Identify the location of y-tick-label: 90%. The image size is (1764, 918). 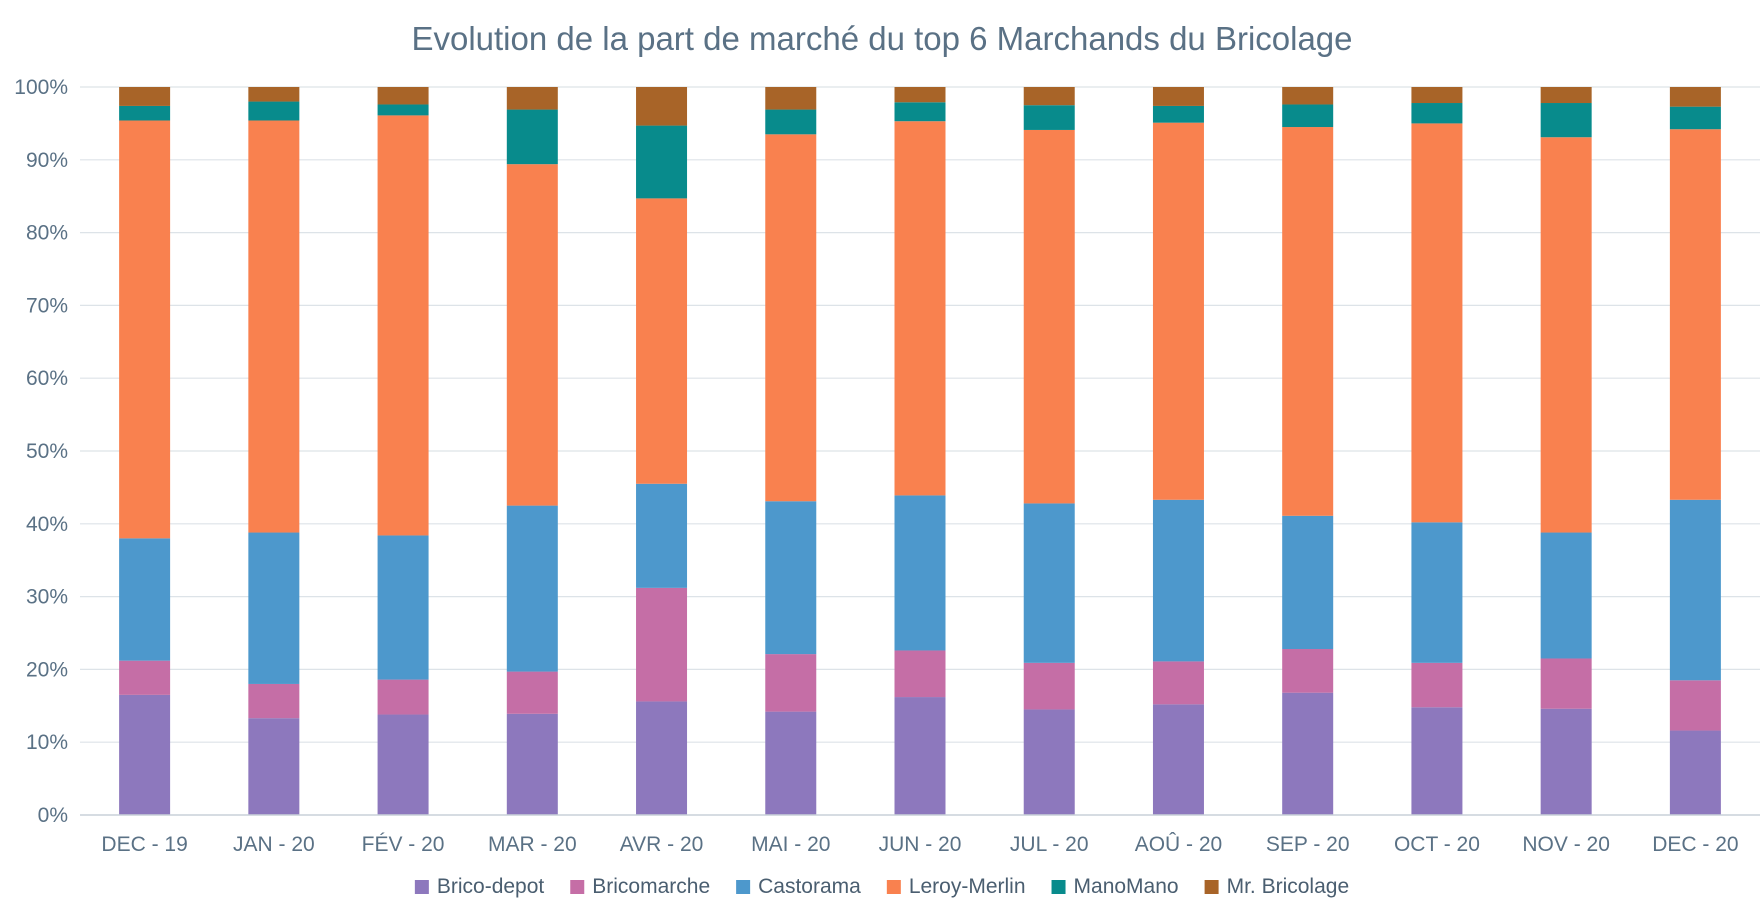
(47, 160).